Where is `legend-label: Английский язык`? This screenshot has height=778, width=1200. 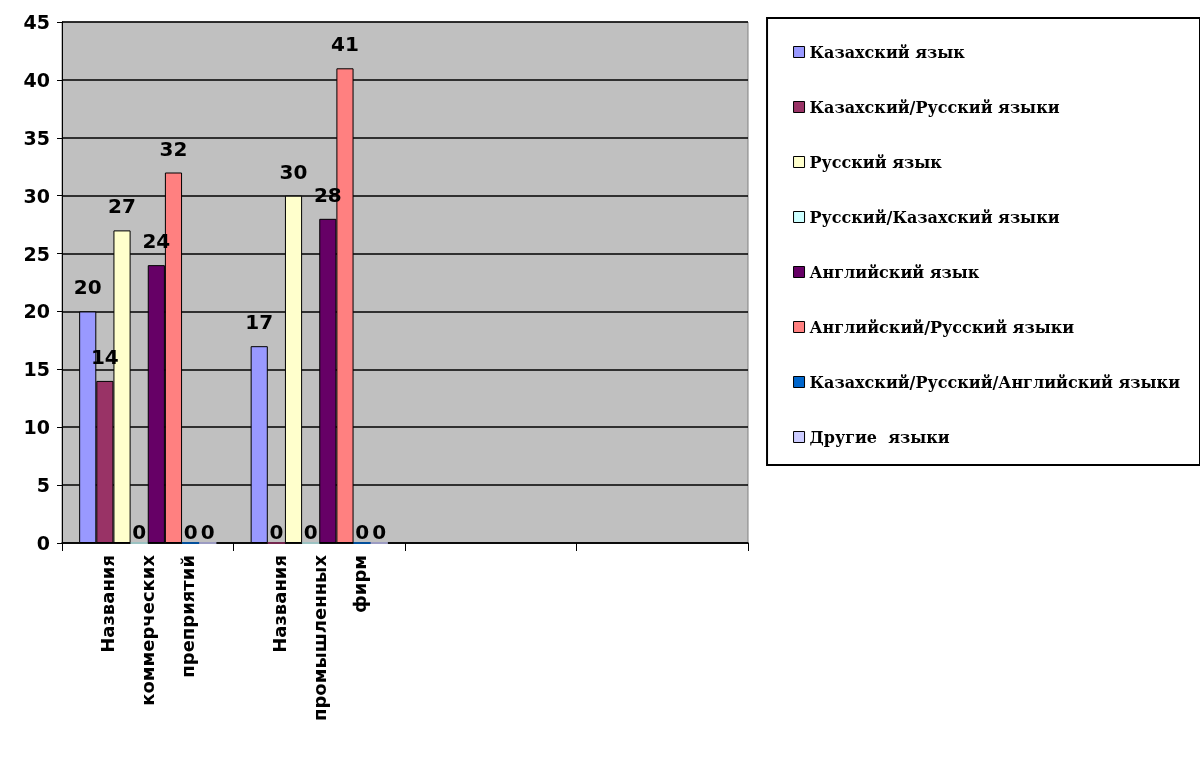
legend-label: Английский язык is located at coordinates (894, 272).